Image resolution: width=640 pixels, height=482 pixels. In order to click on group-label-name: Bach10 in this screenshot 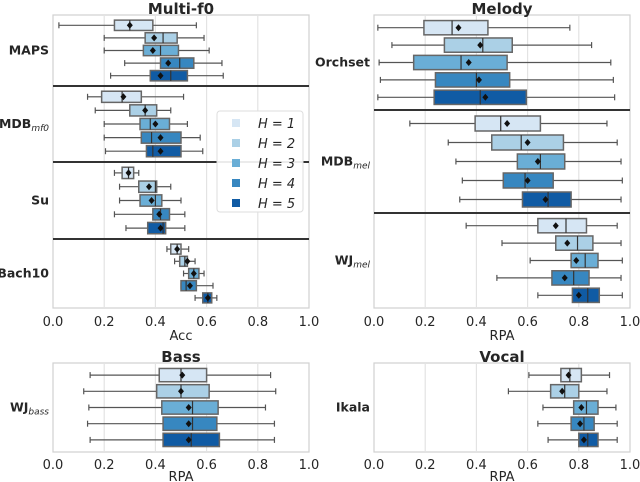, I will do `click(24, 273)`.